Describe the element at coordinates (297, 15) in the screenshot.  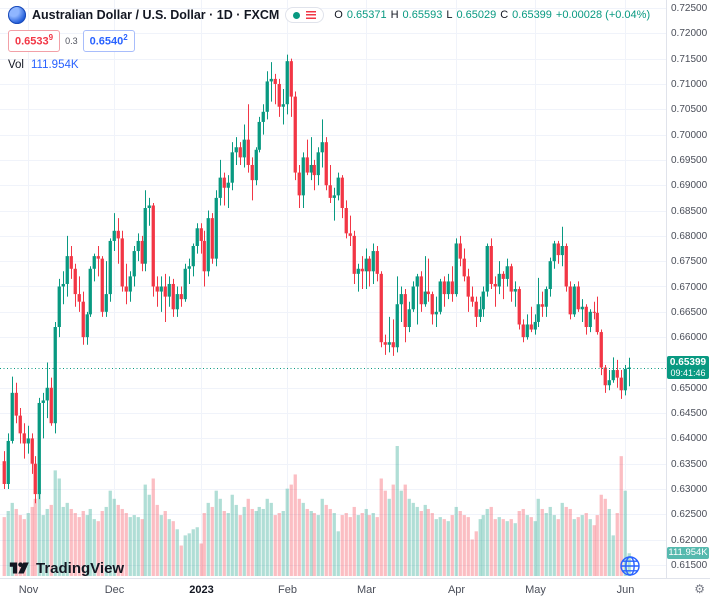
I see `teal-dot-icon` at that location.